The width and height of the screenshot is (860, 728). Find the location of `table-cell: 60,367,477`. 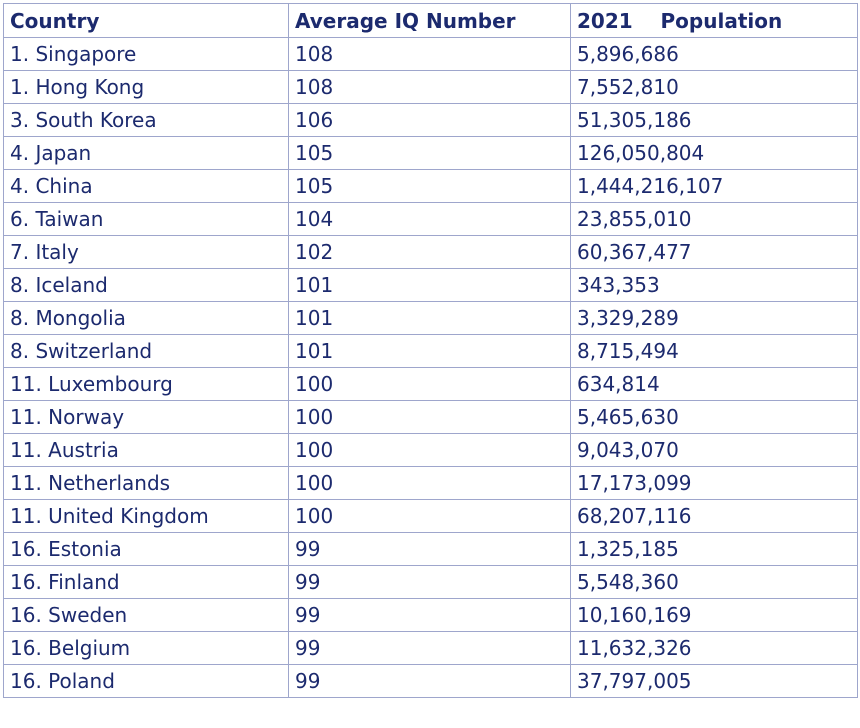

table-cell: 60,367,477 is located at coordinates (714, 252).